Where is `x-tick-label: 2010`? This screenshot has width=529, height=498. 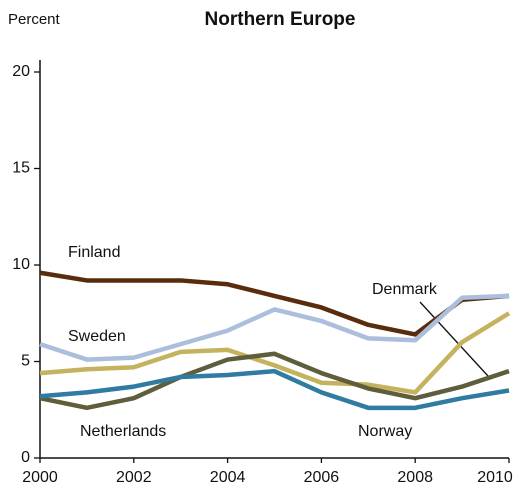
x-tick-label: 2010 is located at coordinates (495, 477).